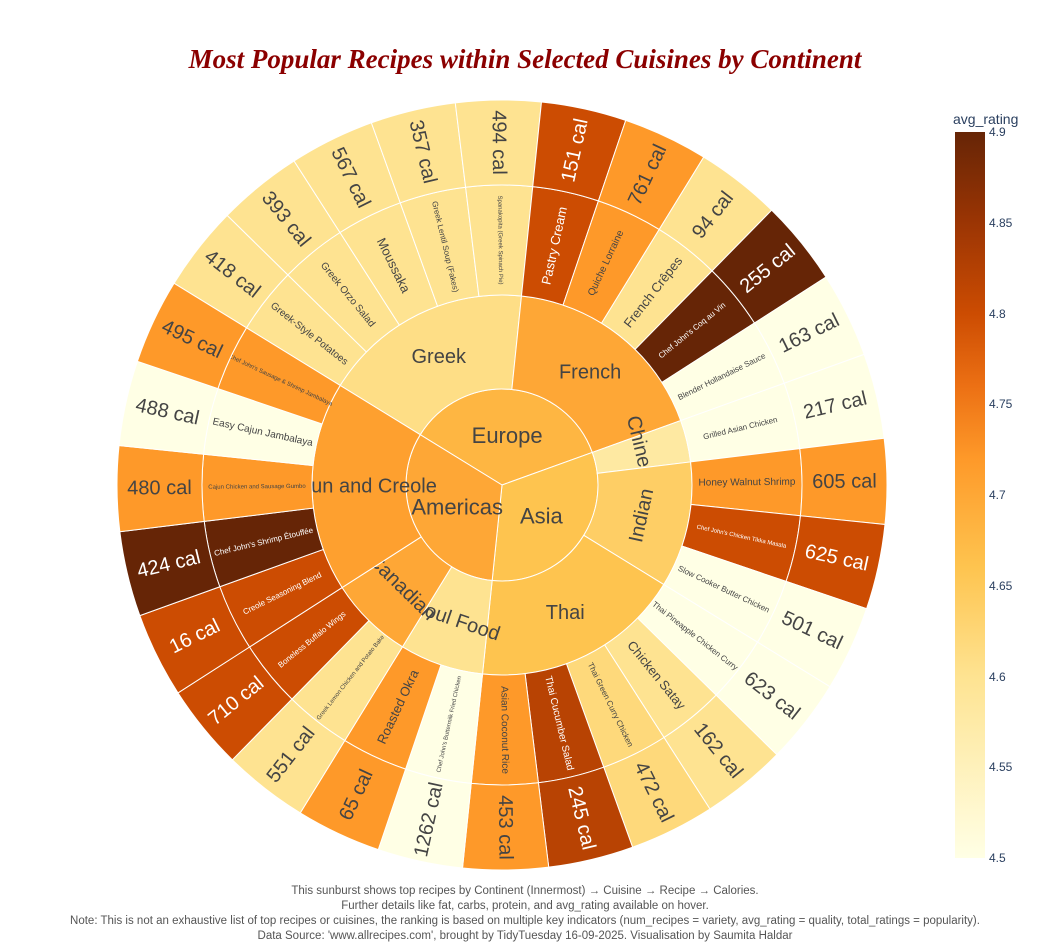 This screenshot has width=1050, height=950. What do you see at coordinates (997, 132) in the screenshot?
I see `colorbar-tick: 4.9` at bounding box center [997, 132].